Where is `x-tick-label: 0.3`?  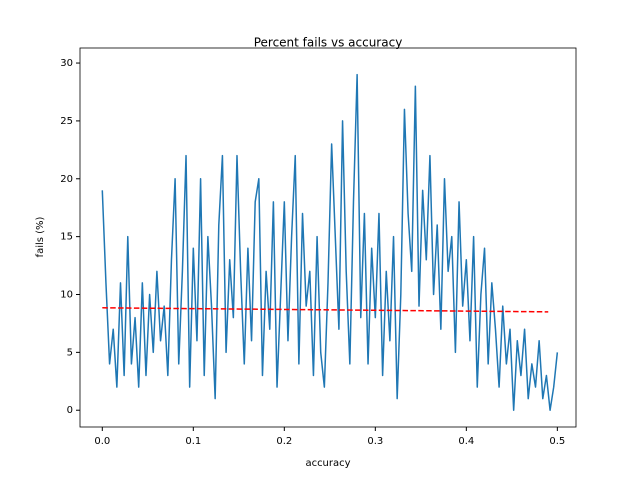 x-tick-label: 0.3 is located at coordinates (375, 441).